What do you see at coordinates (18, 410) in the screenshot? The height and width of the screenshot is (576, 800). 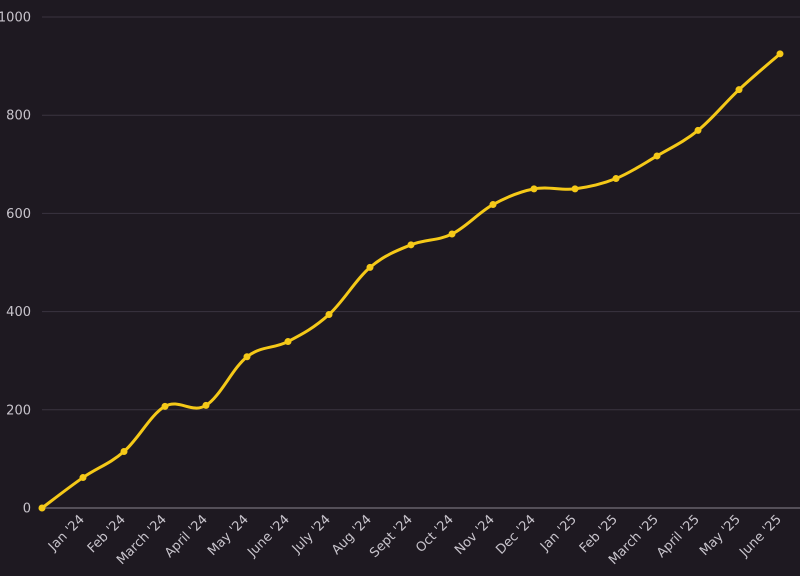 I see `y-tick-label: 200` at bounding box center [18, 410].